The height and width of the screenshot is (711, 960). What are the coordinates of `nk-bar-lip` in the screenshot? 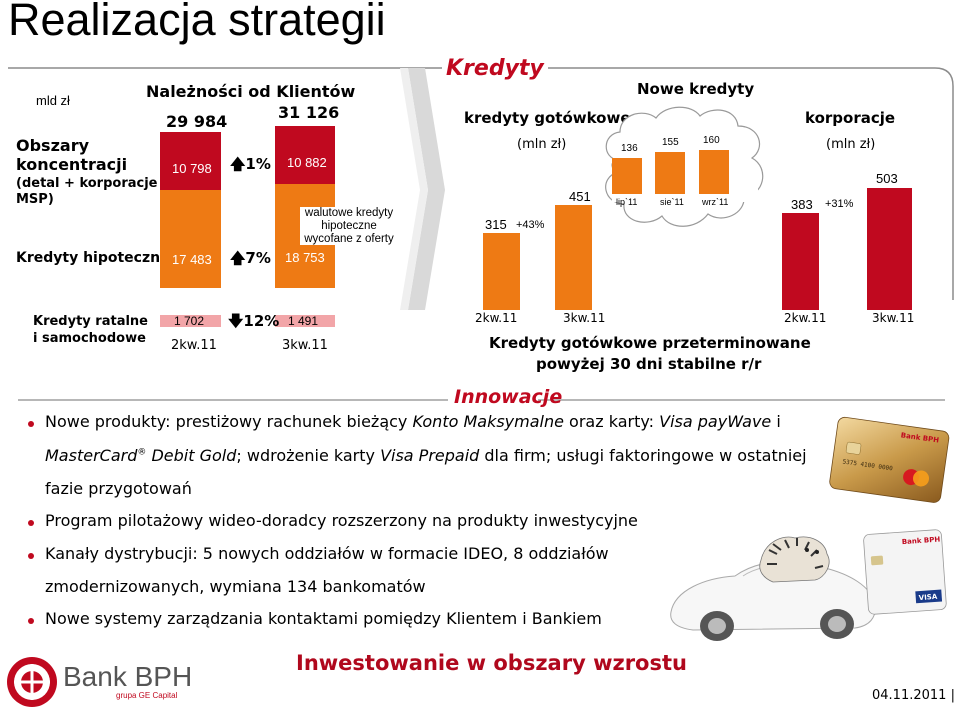 It's located at (627, 176).